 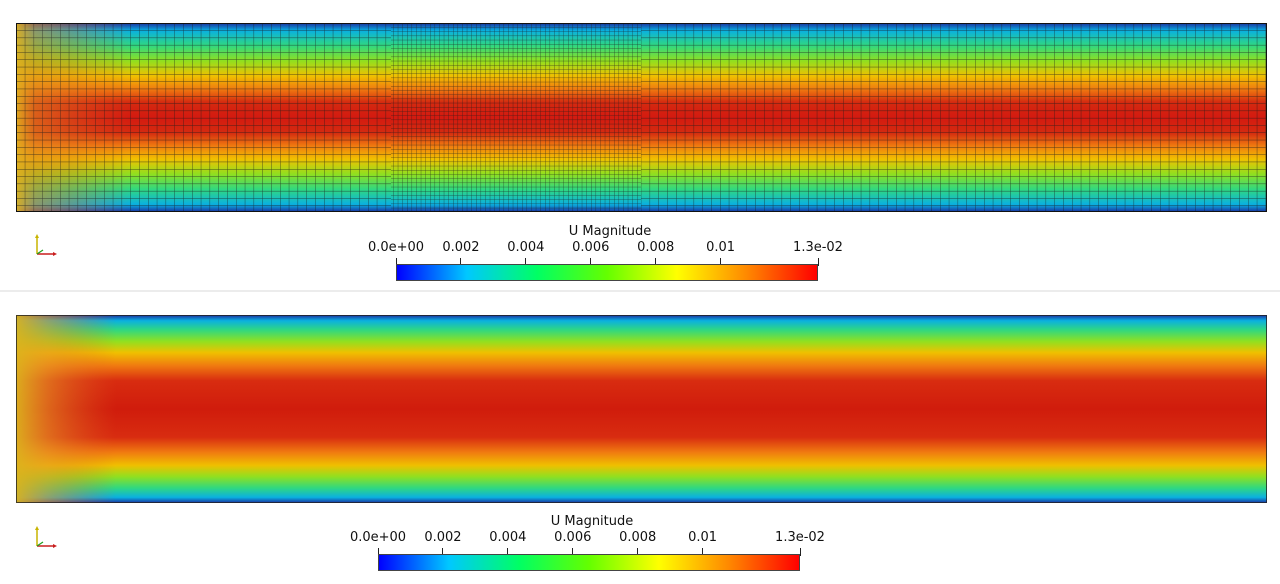 I want to click on mesh-block-refined, so click(x=516, y=117).